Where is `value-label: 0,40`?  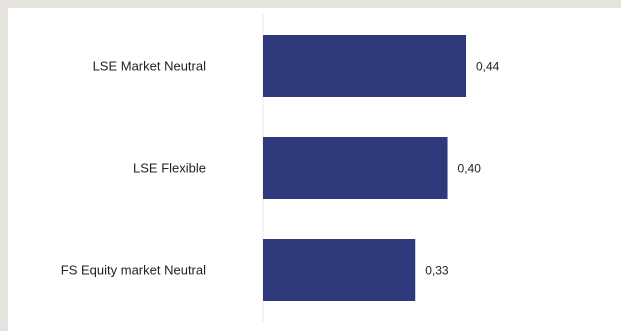
value-label: 0,40 is located at coordinates (470, 169).